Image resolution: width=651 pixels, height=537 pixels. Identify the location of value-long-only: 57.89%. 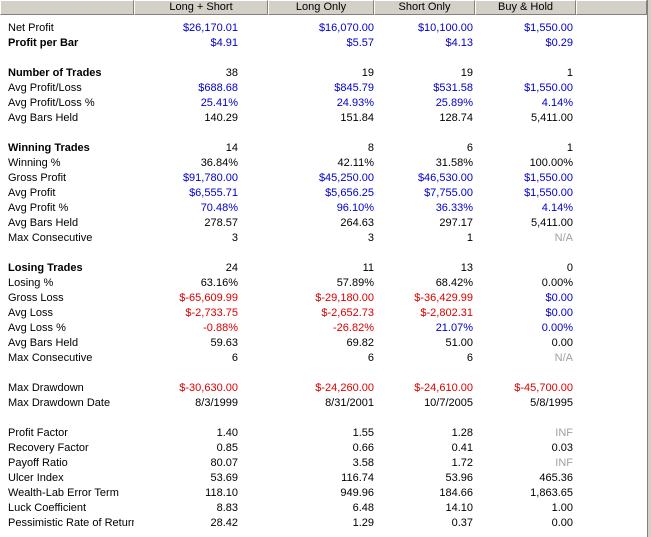
(355, 283).